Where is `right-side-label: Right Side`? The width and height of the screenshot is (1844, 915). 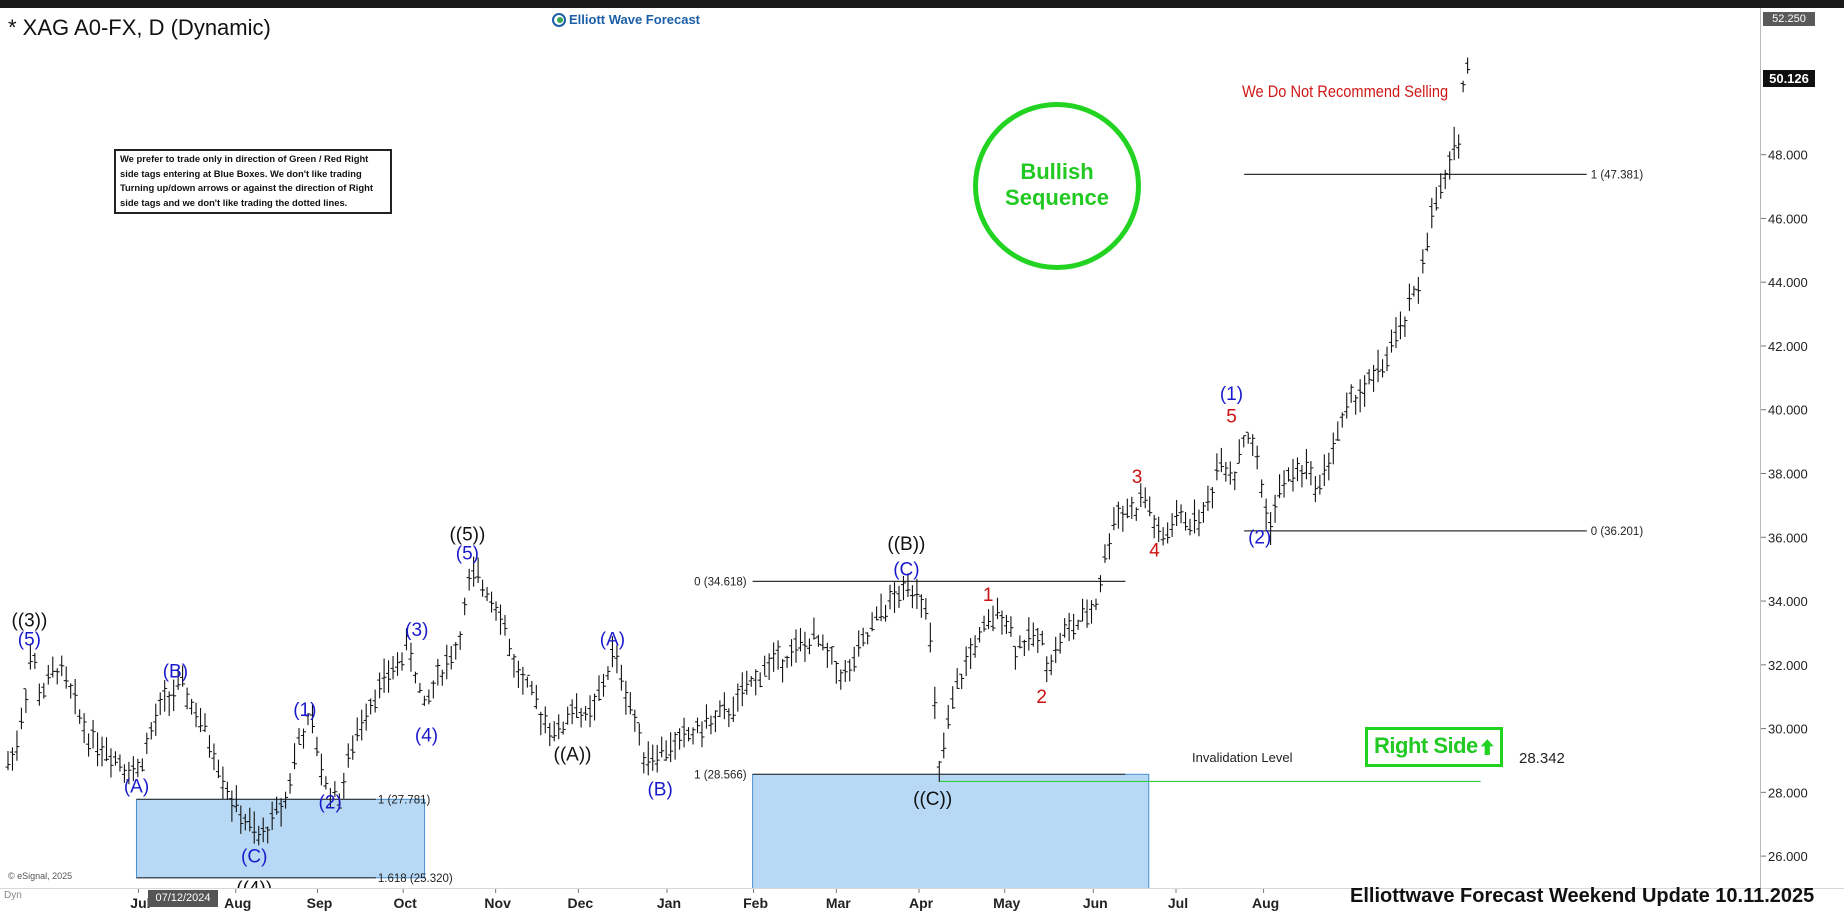 right-side-label: Right Side is located at coordinates (1426, 745).